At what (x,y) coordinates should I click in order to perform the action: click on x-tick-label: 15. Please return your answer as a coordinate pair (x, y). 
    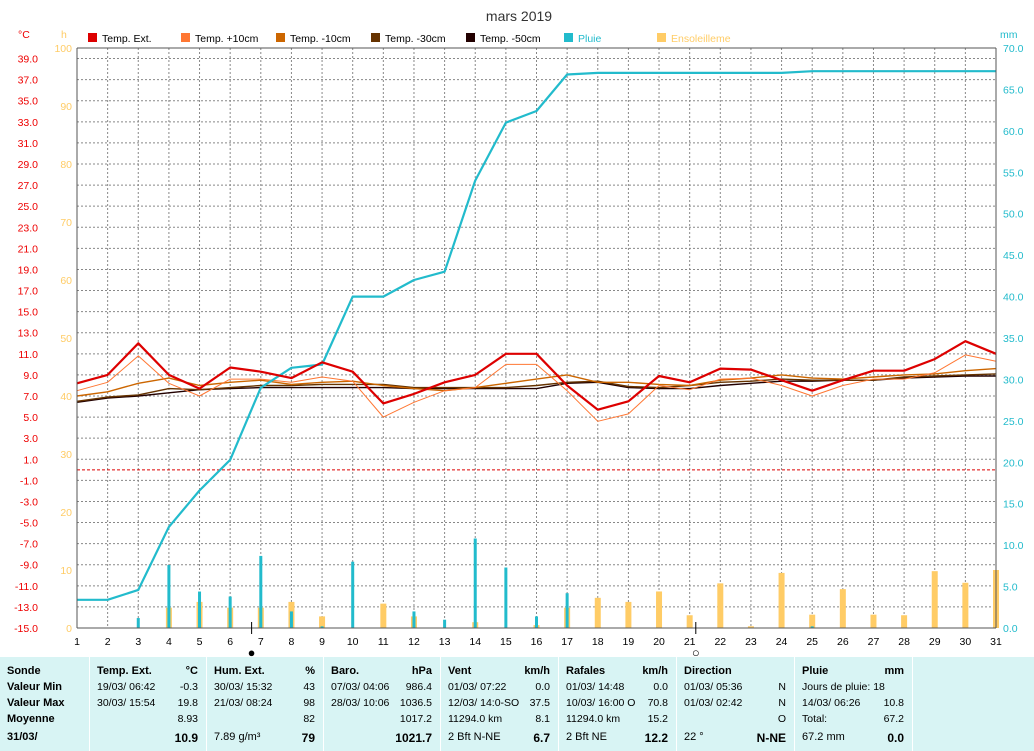
    Looking at the image, I should click on (506, 642).